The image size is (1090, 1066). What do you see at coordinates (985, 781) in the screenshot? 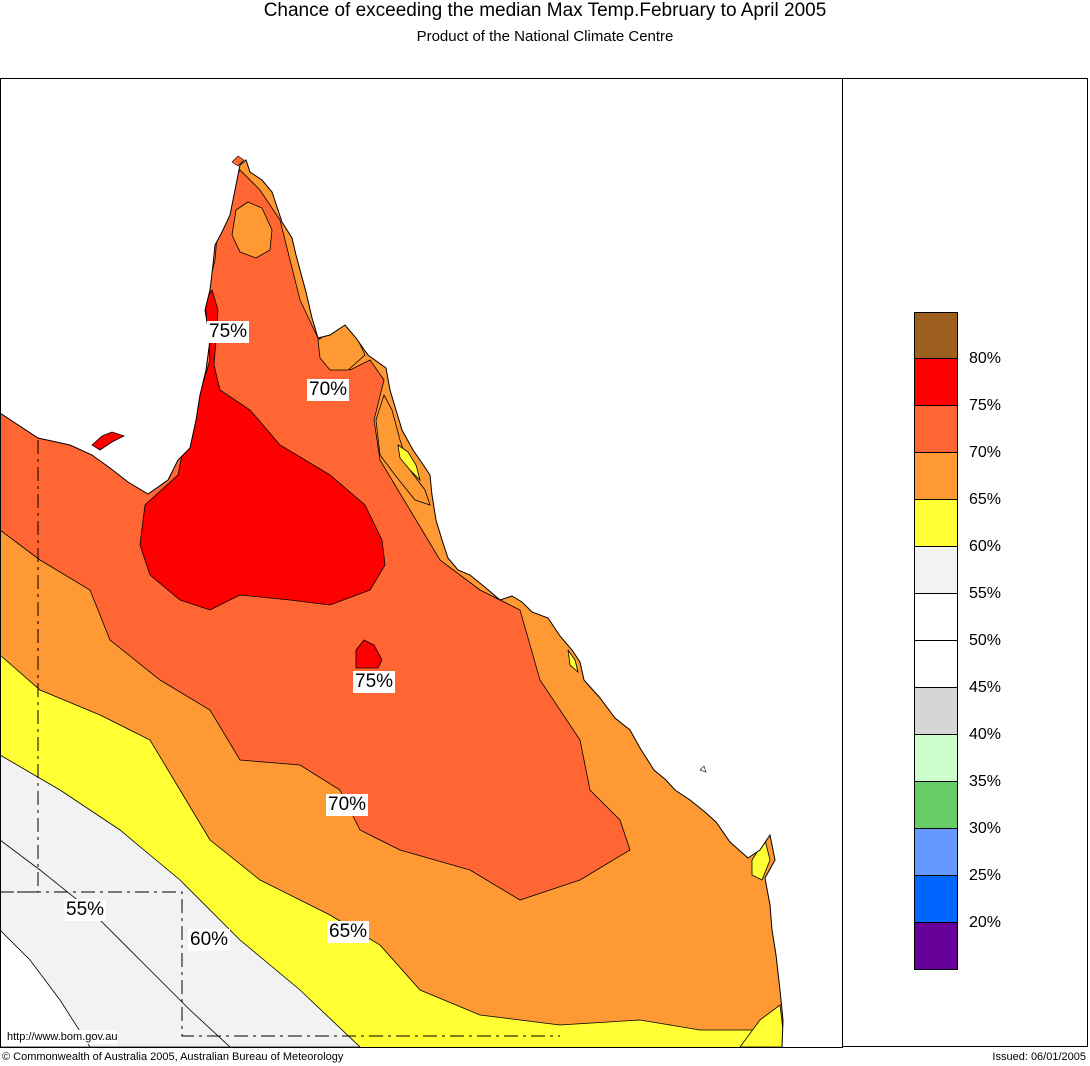
I see `legend-label: 35%` at bounding box center [985, 781].